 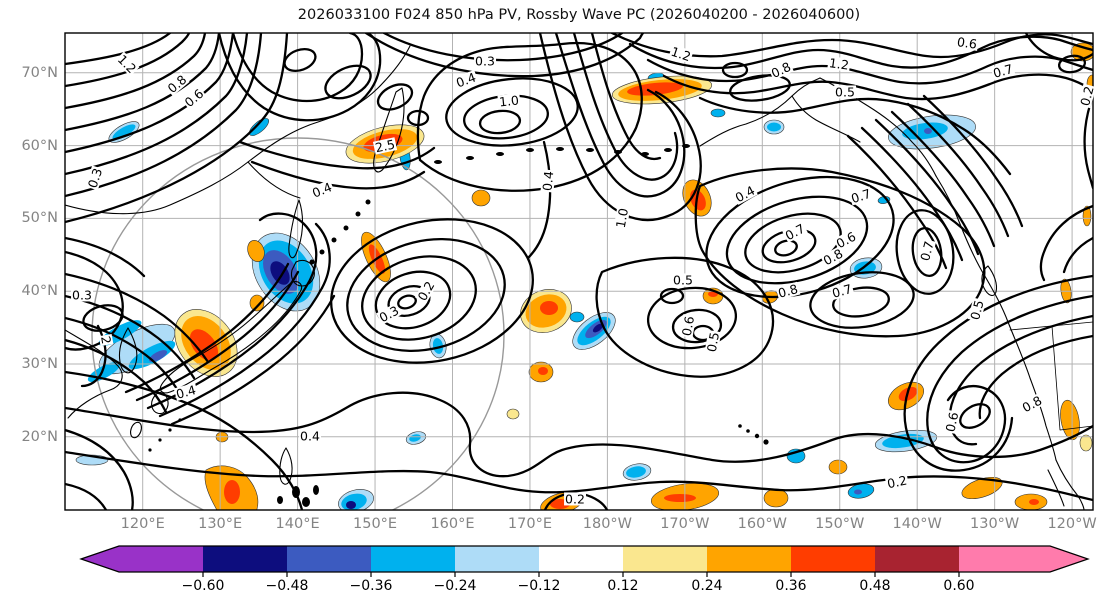 What do you see at coordinates (39, 436) in the screenshot?
I see `y-tick-label: 20°N` at bounding box center [39, 436].